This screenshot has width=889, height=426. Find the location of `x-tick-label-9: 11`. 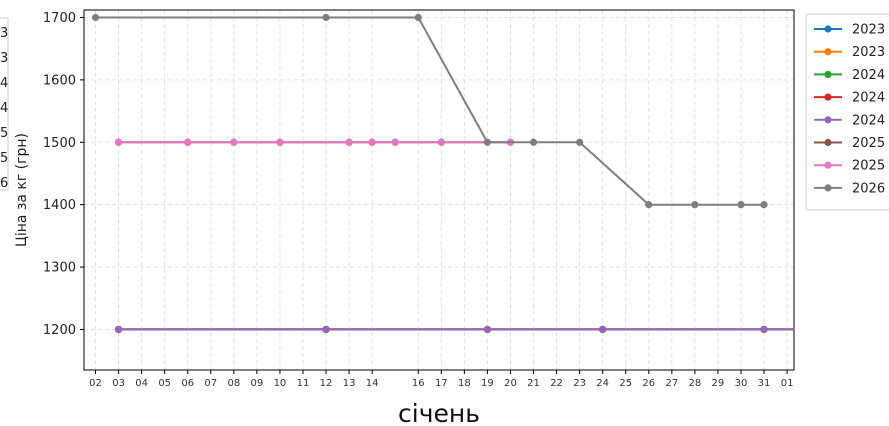

x-tick-label-9: 11 is located at coordinates (303, 383).